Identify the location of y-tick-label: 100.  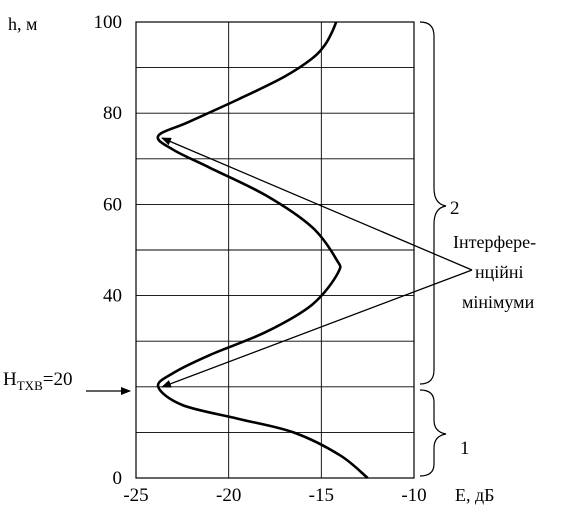
(108, 22).